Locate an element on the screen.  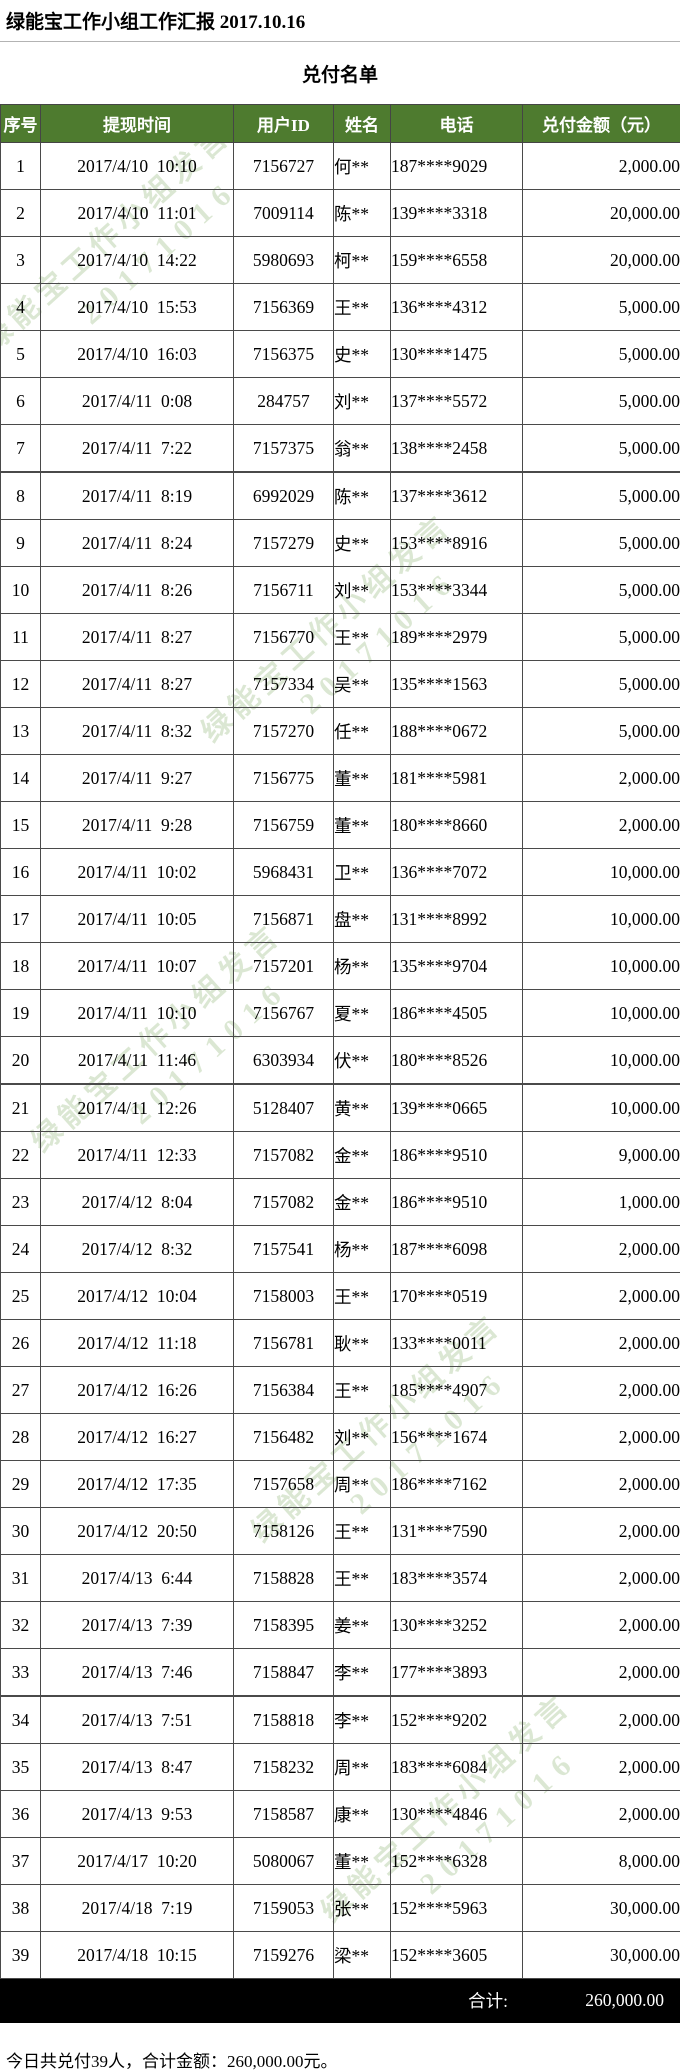
cell-user-id: 284757 is located at coordinates (283, 401).